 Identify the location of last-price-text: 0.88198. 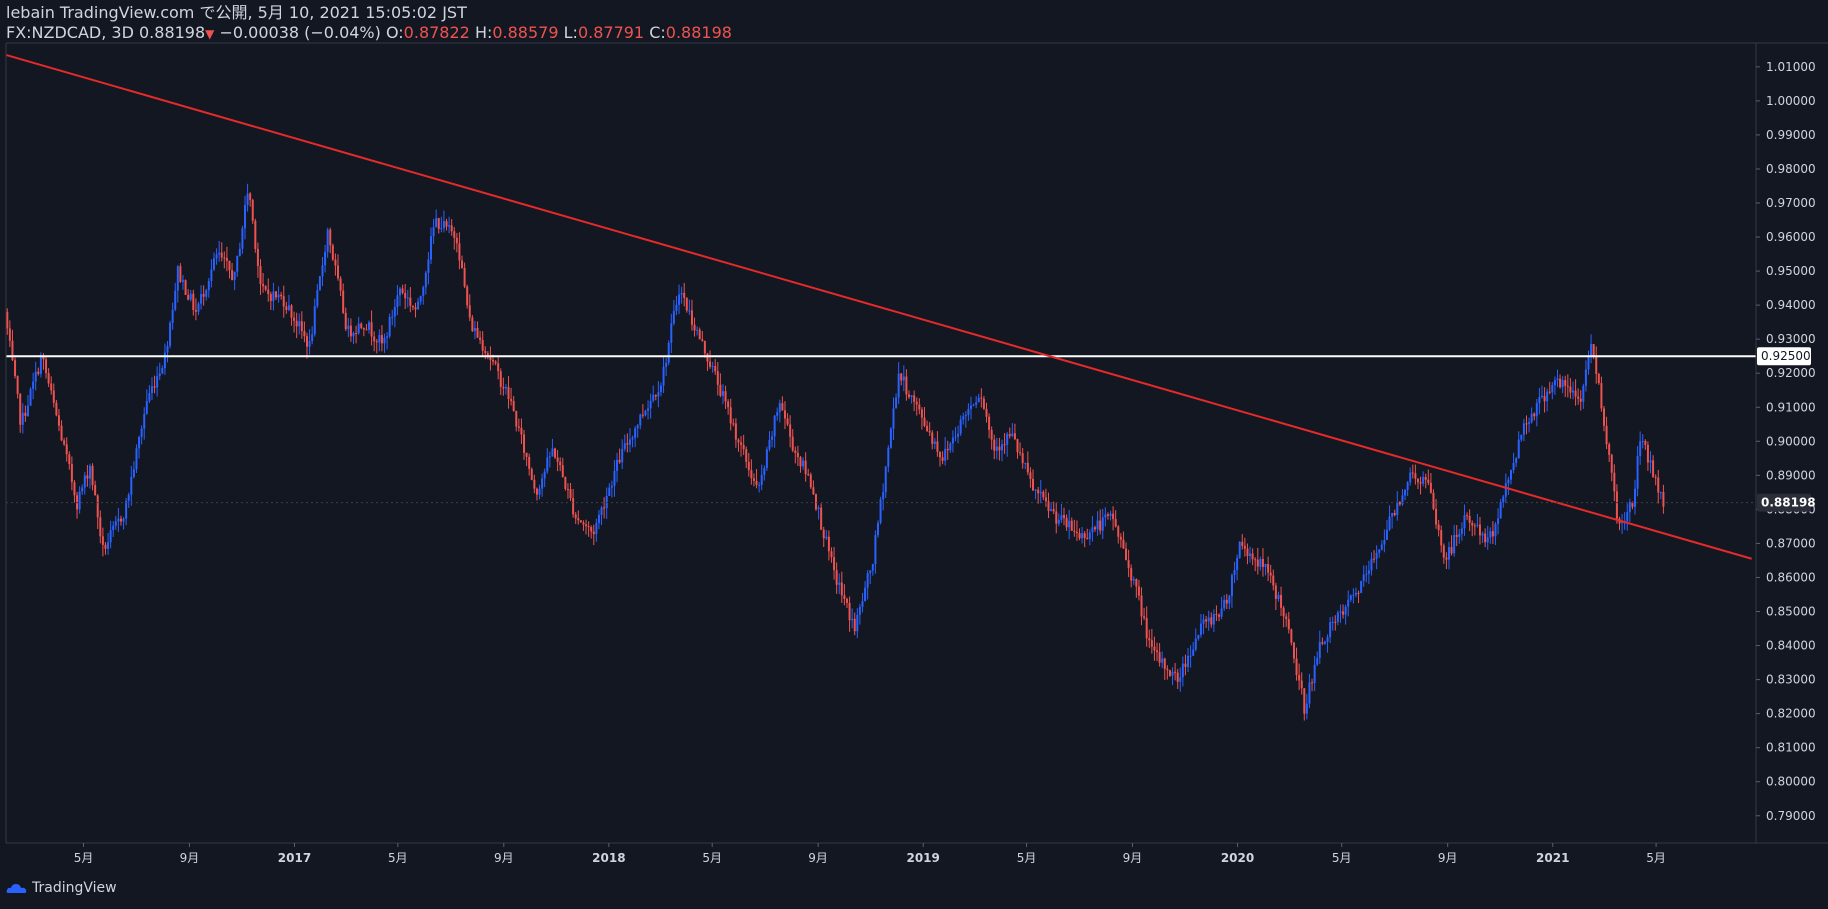
(1788, 503).